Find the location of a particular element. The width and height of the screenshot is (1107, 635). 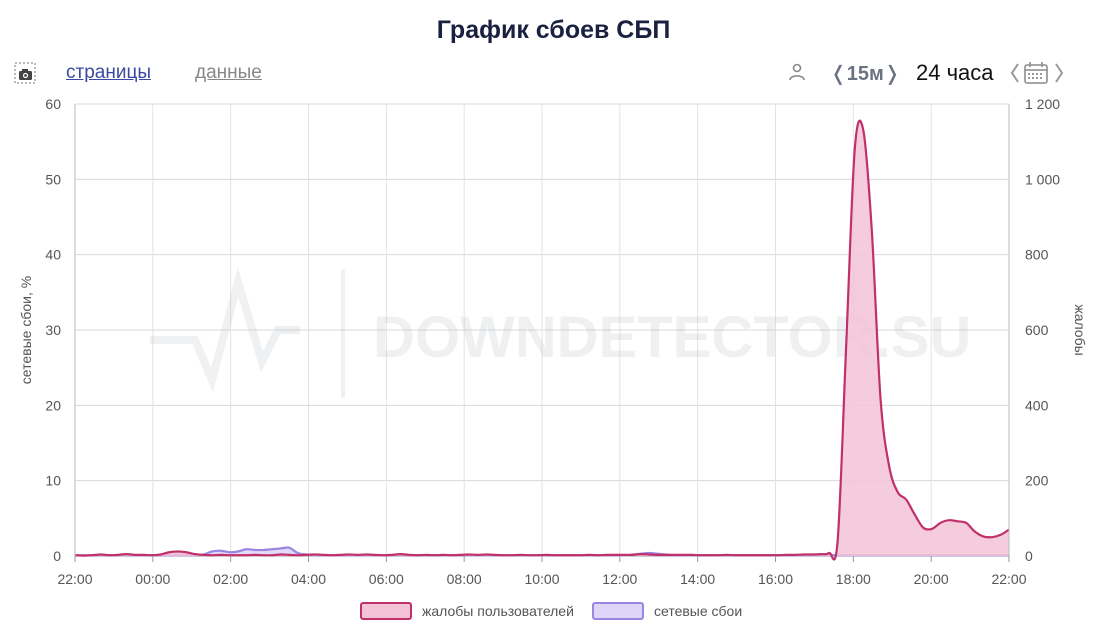

y-axis-label-left: сетевые сбои, % is located at coordinates (26, 330).